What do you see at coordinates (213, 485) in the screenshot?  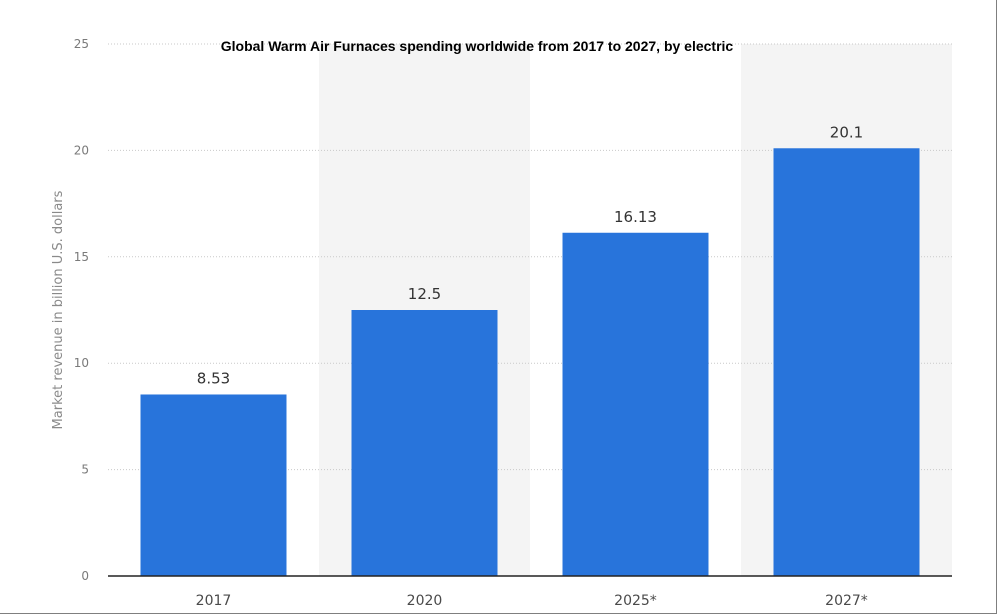 I see `bar-2017` at bounding box center [213, 485].